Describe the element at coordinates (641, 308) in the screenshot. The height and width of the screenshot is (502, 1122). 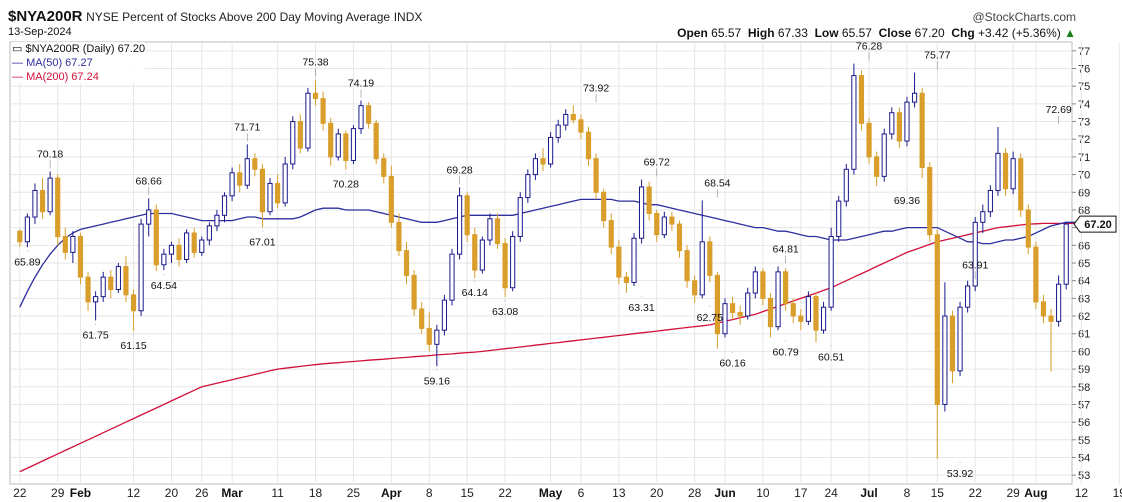
I see `annotation-label: 63.31` at that location.